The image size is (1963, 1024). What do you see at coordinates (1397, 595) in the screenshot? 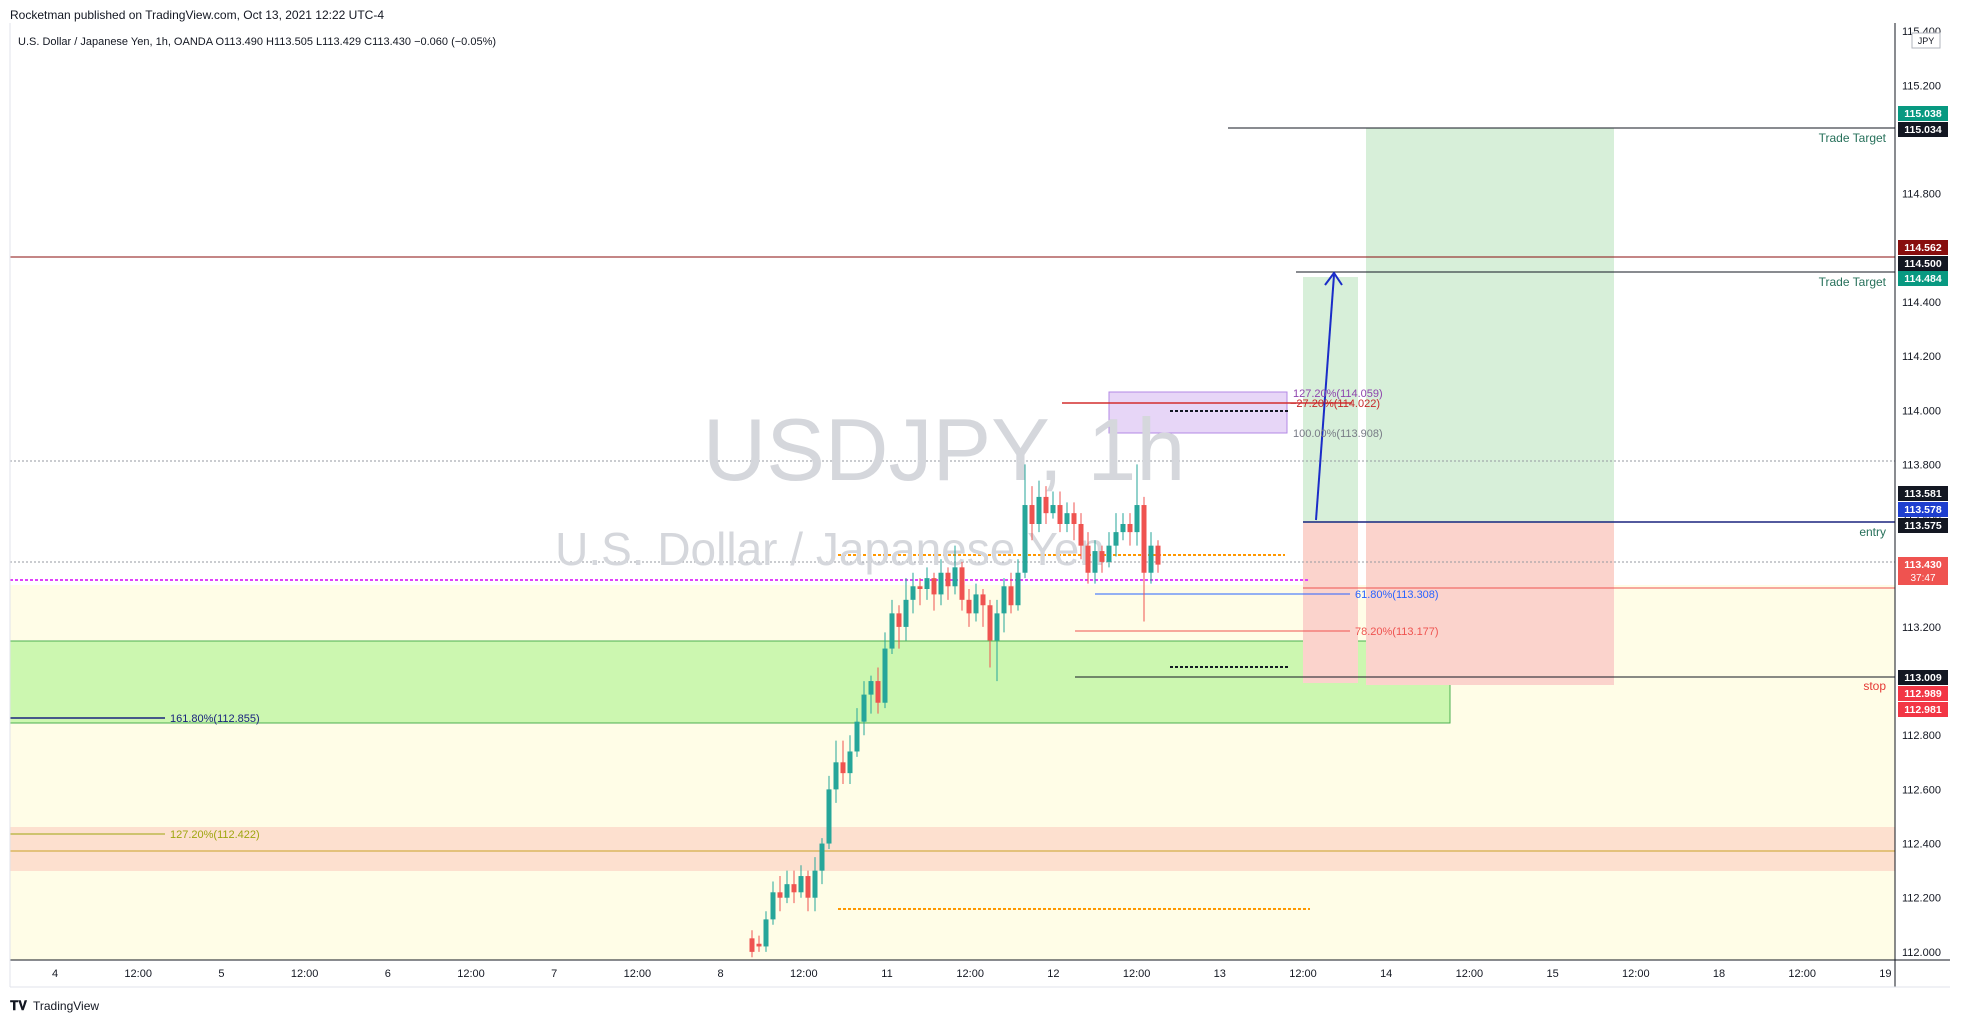
I see `fib-618-label: 61.80%(113.308)` at bounding box center [1397, 595].